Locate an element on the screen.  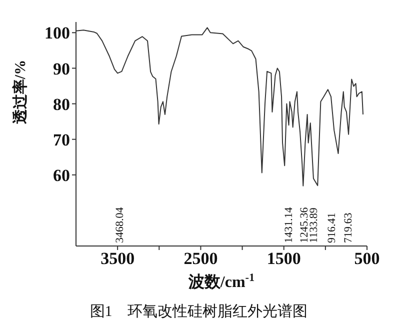
annotation: 1431.14 is located at coordinates (289, 224).